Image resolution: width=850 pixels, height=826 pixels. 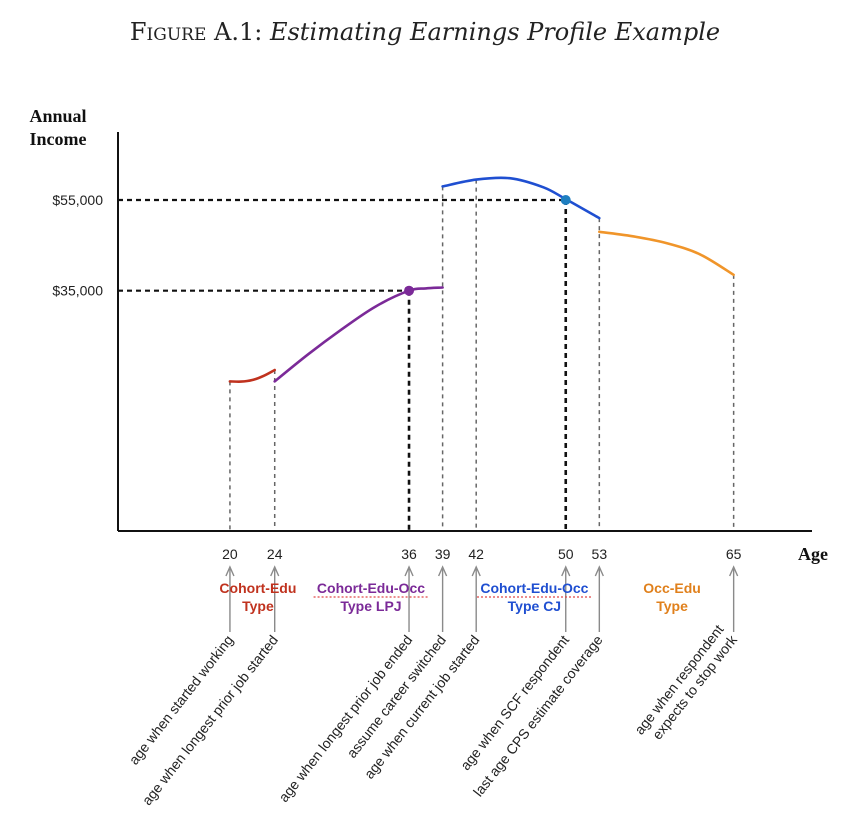 I want to click on age-annotation: age when longest prior job ended, so click(x=345, y=718).